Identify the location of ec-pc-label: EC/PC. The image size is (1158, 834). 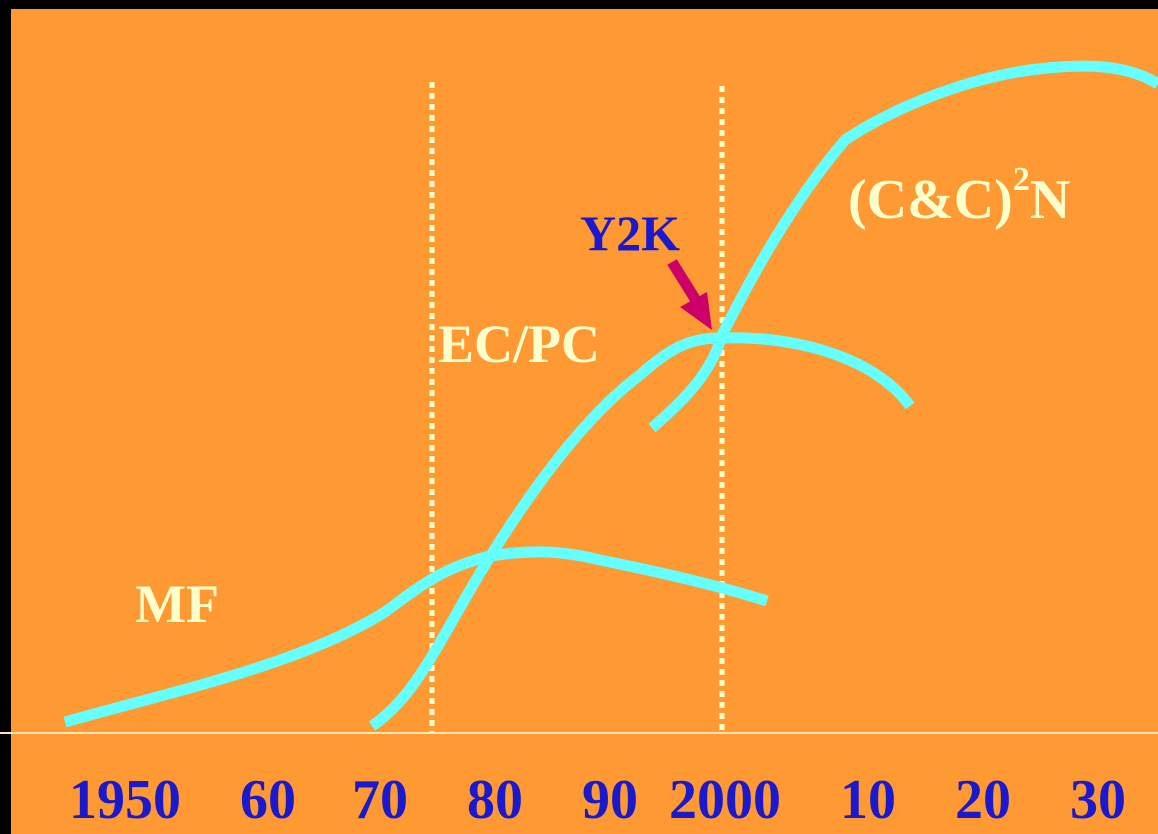
(519, 344).